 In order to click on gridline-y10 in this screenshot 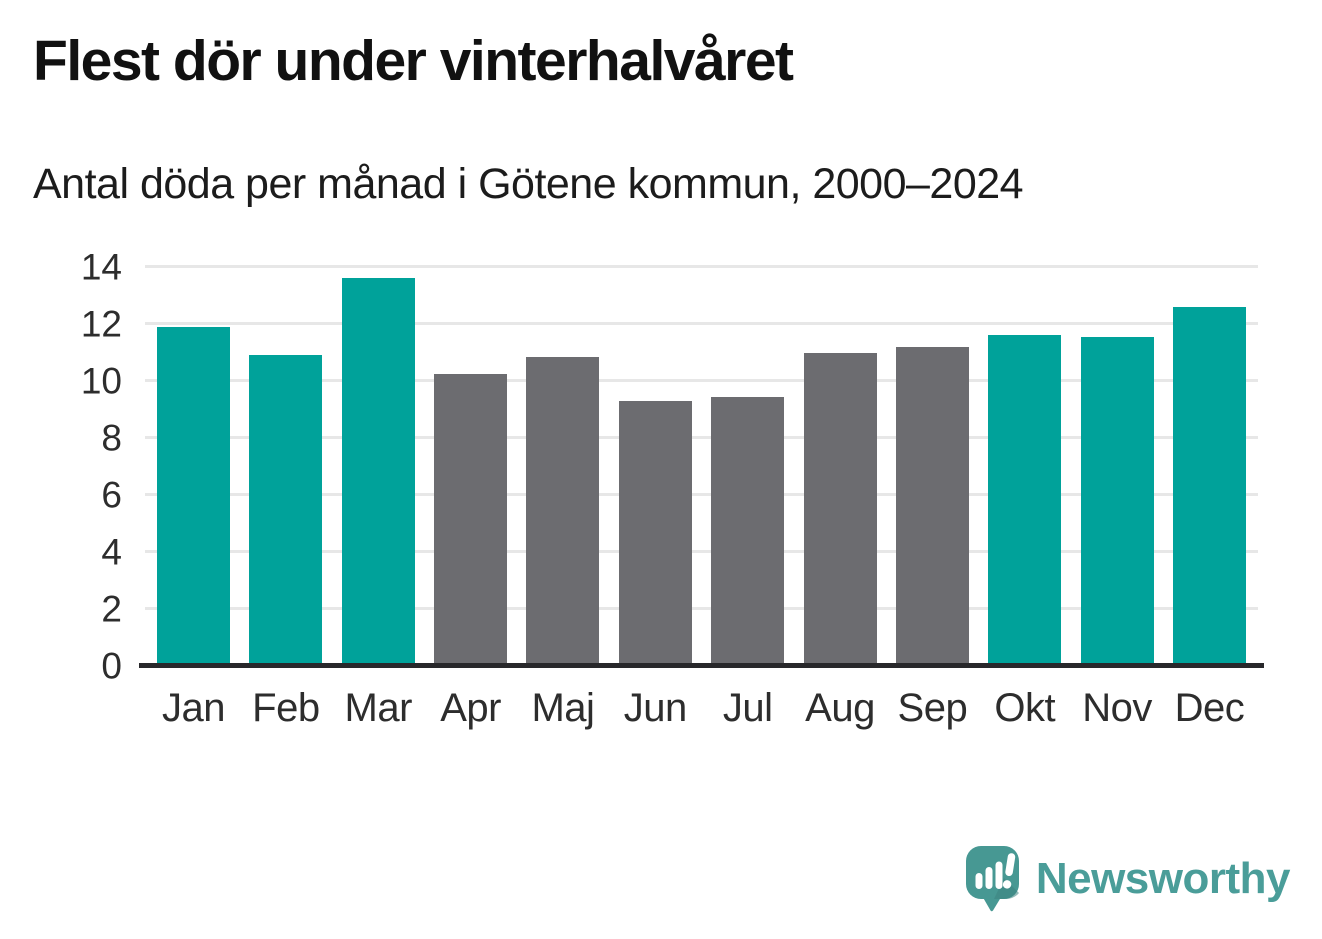, I will do `click(701, 380)`.